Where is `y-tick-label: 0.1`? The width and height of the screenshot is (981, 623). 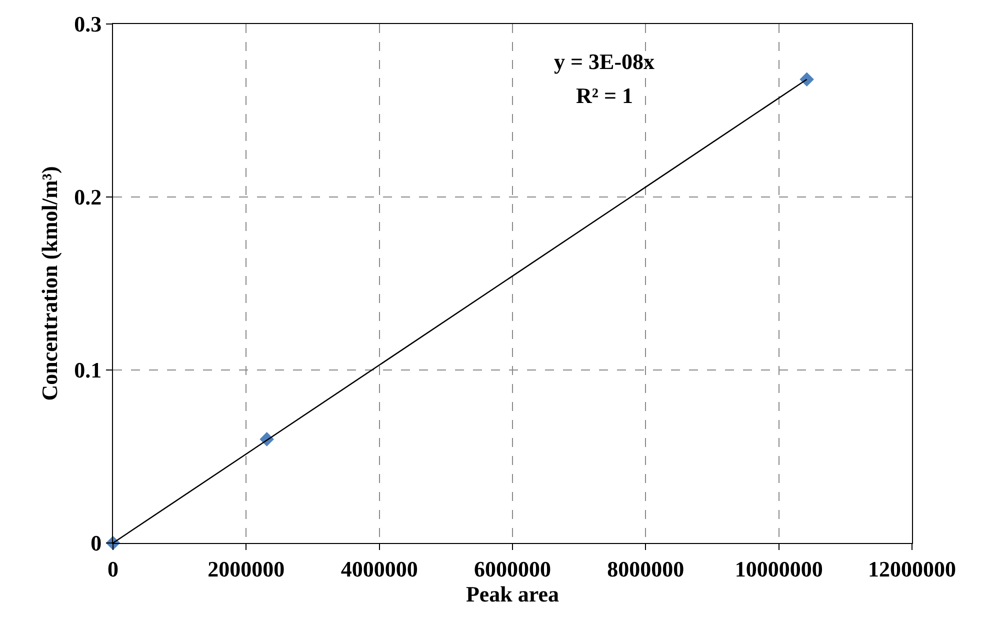 y-tick-label: 0.1 is located at coordinates (88, 370).